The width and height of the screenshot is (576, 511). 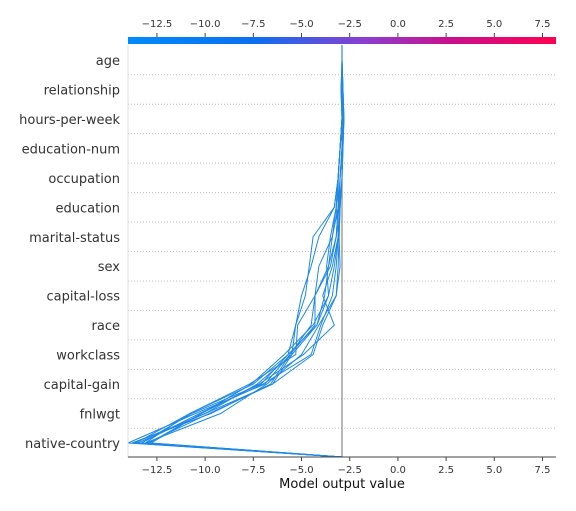 I want to click on top-tick-label: 2.5, so click(x=446, y=24).